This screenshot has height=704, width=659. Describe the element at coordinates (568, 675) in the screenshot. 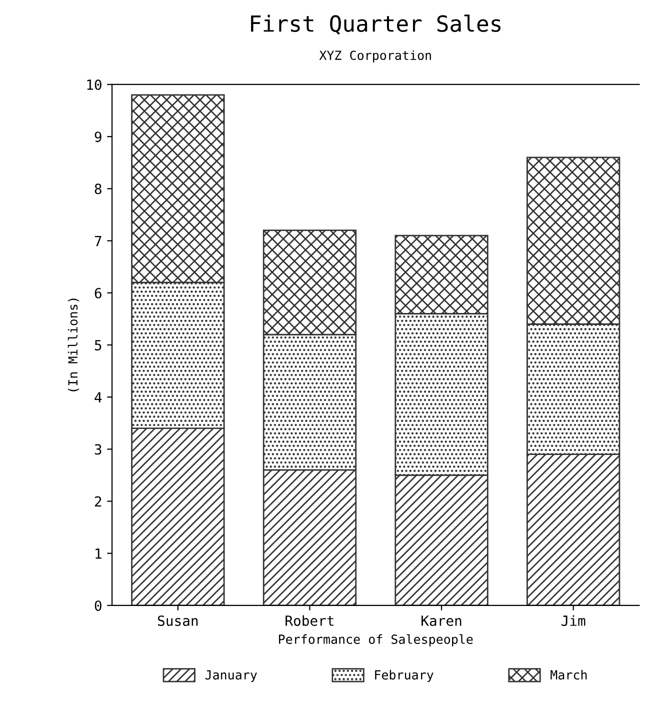

I see `legend-label: March` at that location.